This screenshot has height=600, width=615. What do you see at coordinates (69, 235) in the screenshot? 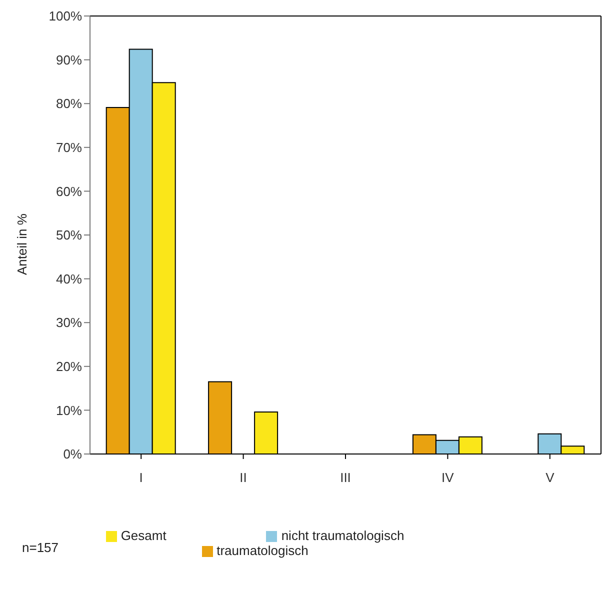
I see `y-tick-label: 50%` at bounding box center [69, 235].